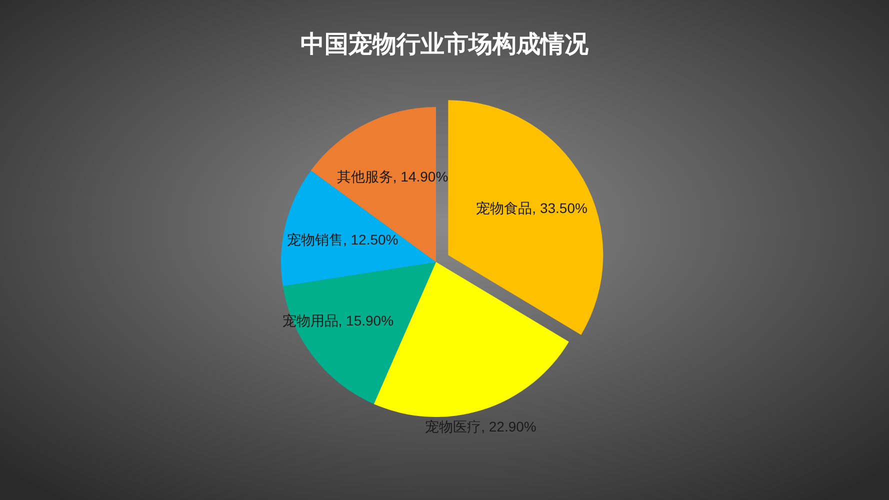  Describe the element at coordinates (392, 176) in the screenshot. I see `slice-label: 其他服务, 14.90%` at that location.